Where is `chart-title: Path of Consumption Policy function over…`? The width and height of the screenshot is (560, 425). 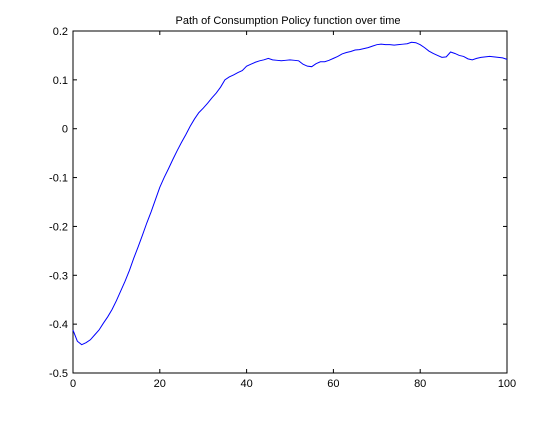
chart-title: Path of Consumption Policy function over… is located at coordinates (287, 21).